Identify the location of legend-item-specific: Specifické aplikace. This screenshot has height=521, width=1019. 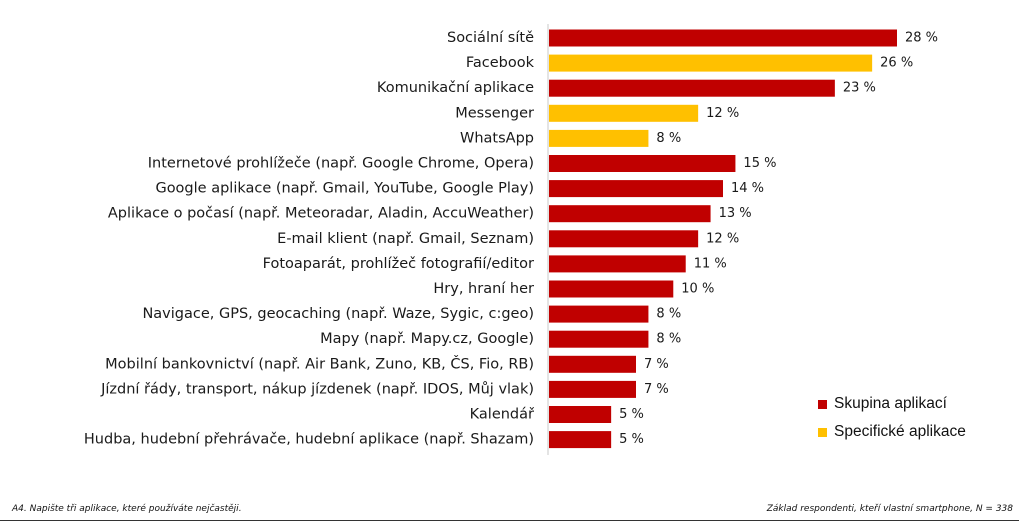
(892, 432).